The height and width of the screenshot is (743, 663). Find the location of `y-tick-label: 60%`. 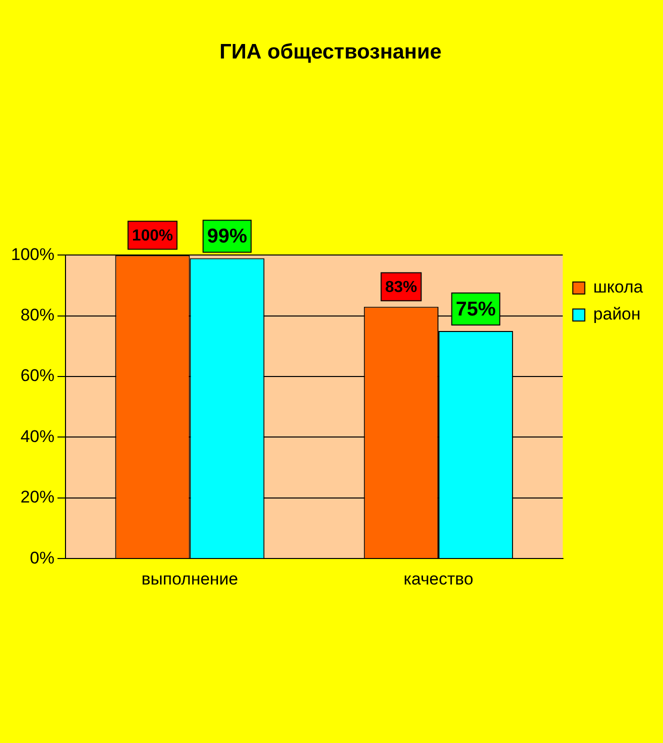

y-tick-label: 60% is located at coordinates (37, 376).